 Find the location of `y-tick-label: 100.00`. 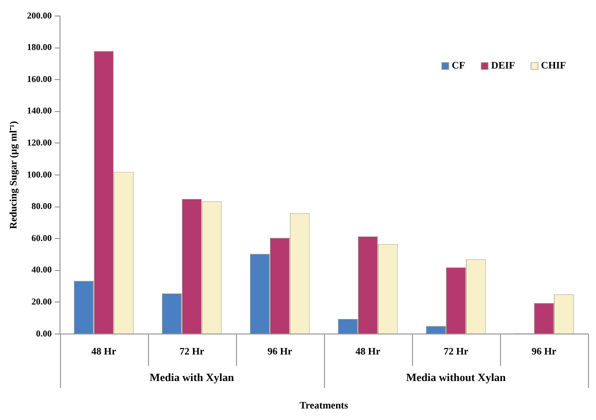

y-tick-label: 100.00 is located at coordinates (39, 174).